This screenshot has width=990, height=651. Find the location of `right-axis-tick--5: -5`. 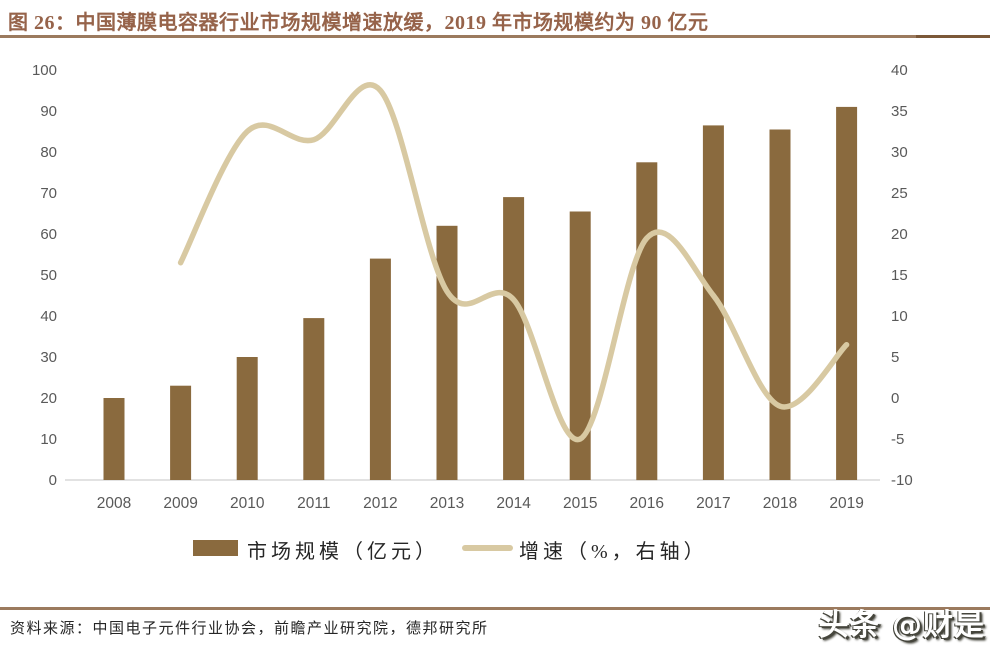

right-axis-tick--5: -5 is located at coordinates (897, 439).